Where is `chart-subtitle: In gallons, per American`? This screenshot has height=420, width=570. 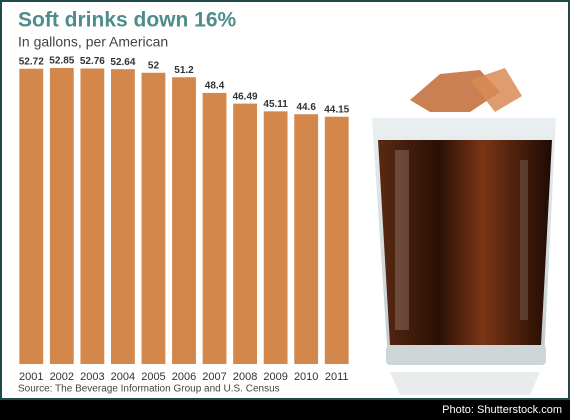
chart-subtitle: In gallons, per American is located at coordinates (93, 42).